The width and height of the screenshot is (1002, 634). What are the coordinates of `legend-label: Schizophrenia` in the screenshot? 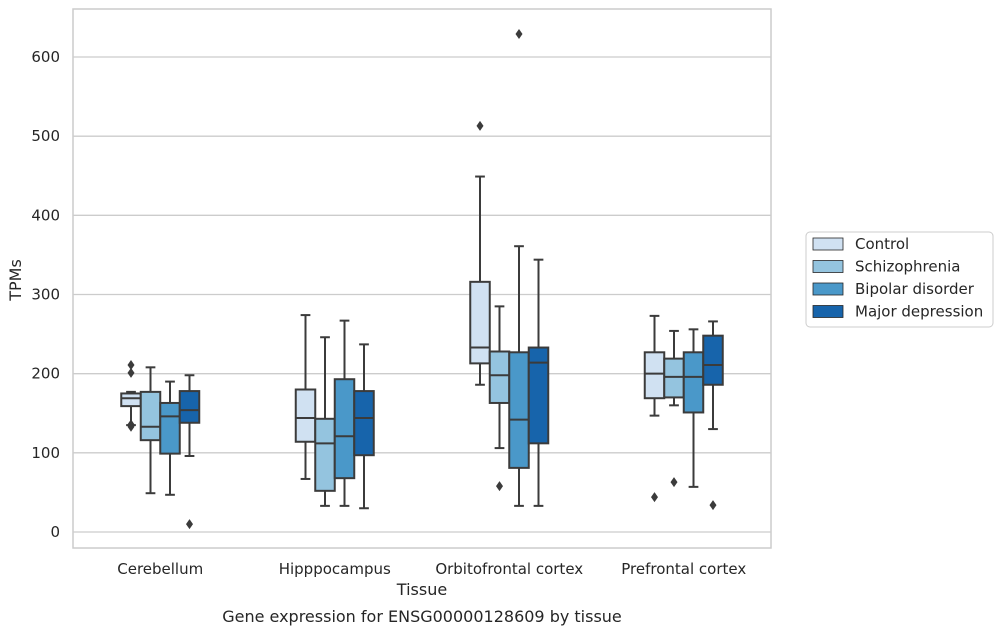 It's located at (907, 267).